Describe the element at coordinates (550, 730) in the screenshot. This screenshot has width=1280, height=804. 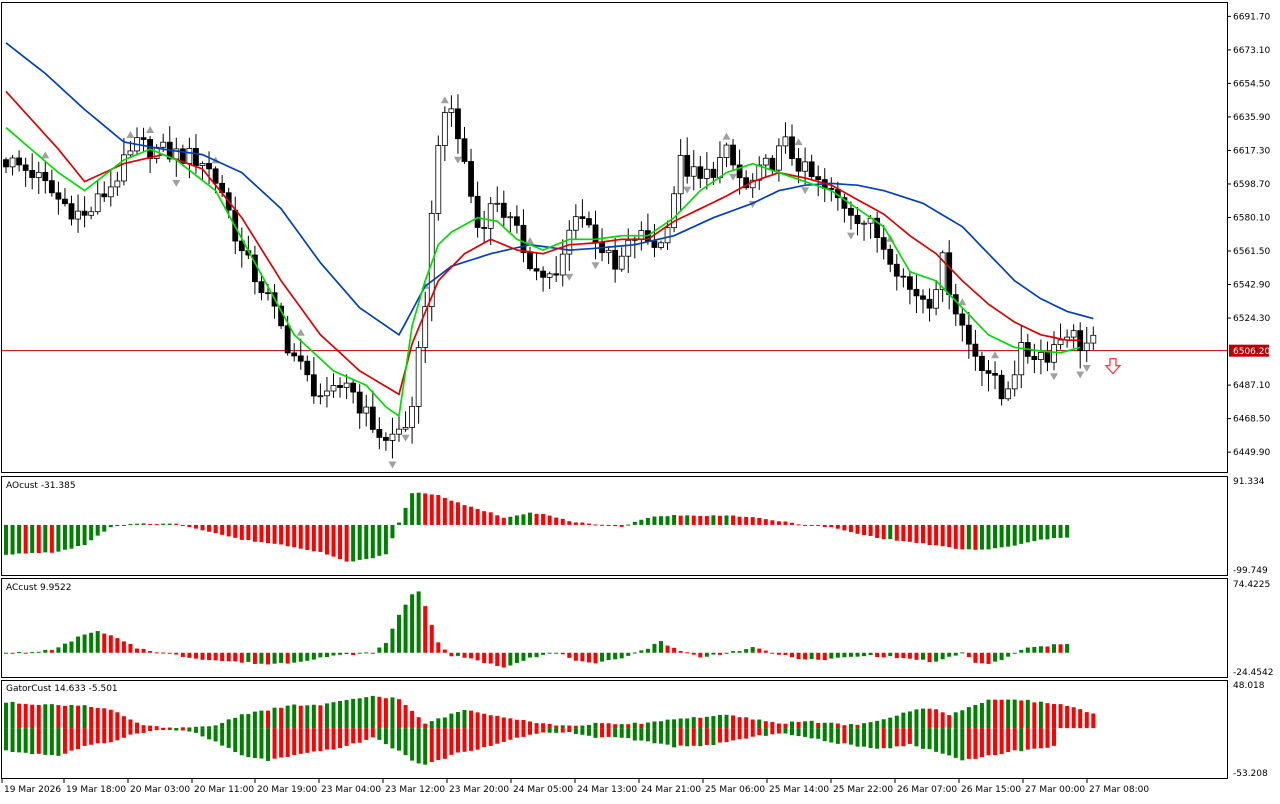
I see `gator-pane` at that location.